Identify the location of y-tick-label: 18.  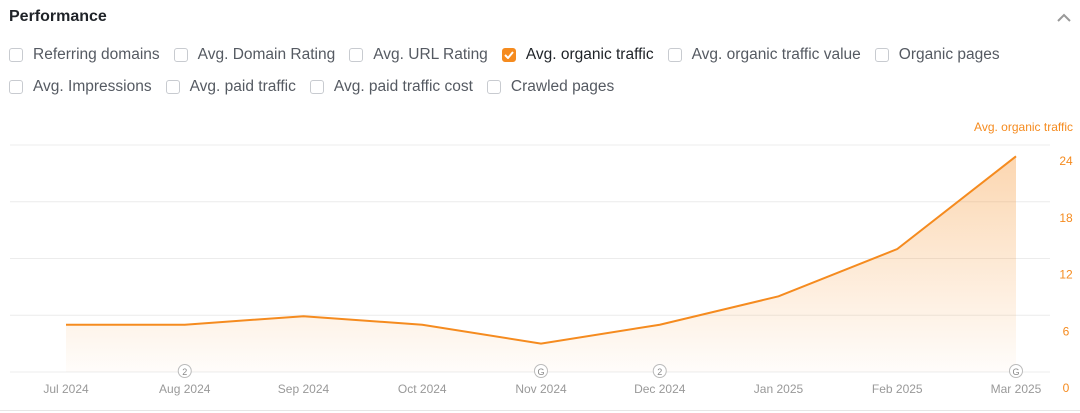
(1066, 218).